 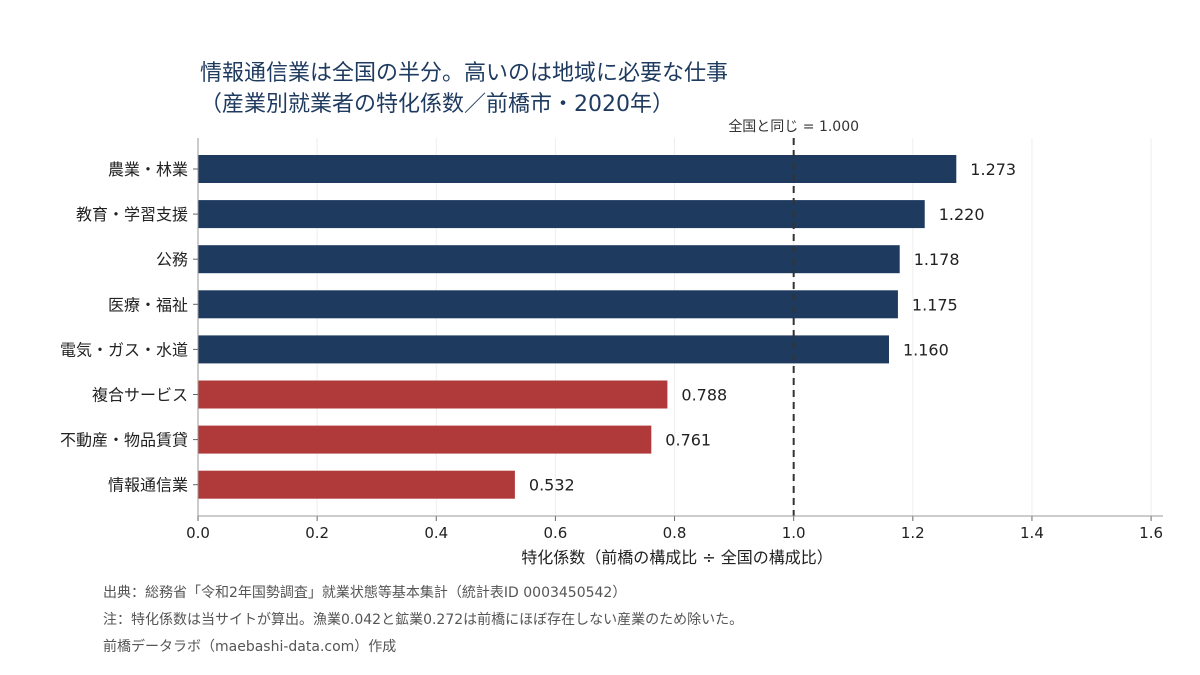 I want to click on x-tick-label: 0.2, so click(x=317, y=533).